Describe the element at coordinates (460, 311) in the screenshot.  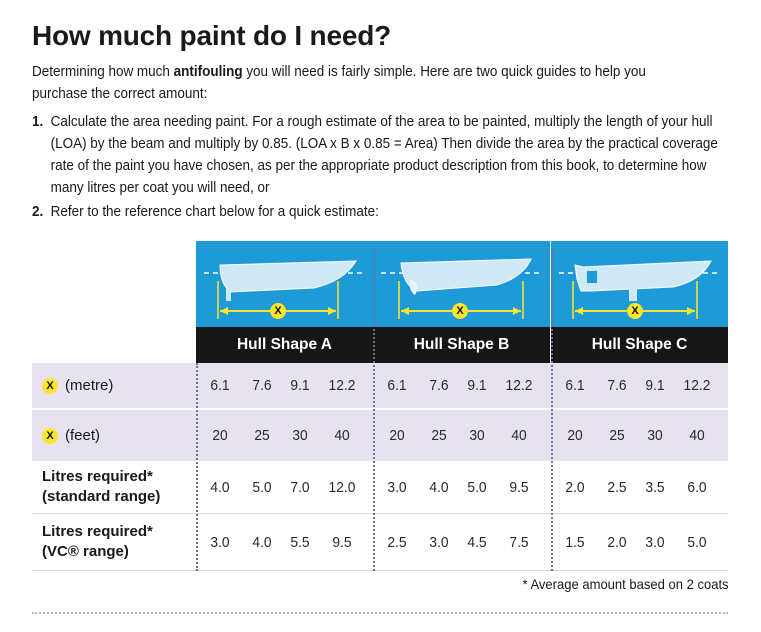
I see `hull-b-marker: X` at that location.